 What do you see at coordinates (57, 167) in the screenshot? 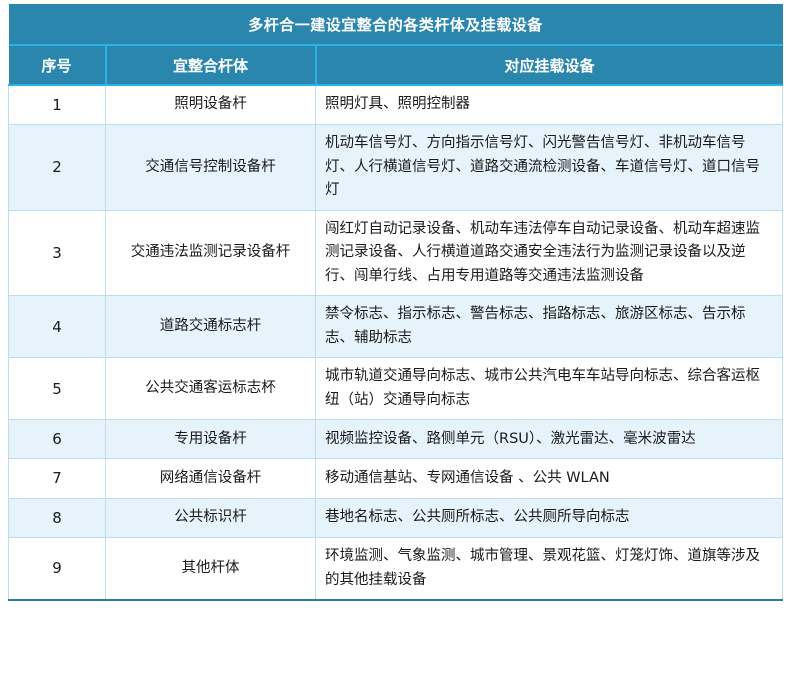
I see `cell-index: 2` at bounding box center [57, 167].